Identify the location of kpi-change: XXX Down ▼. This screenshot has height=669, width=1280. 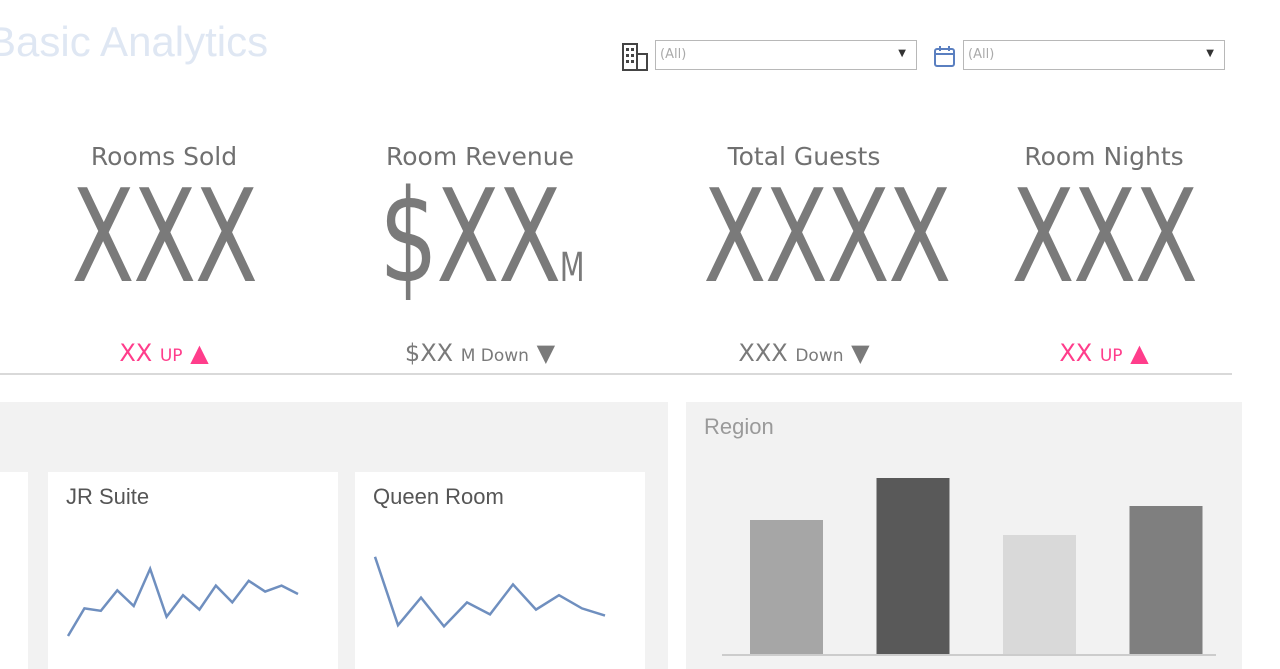
(804, 353).